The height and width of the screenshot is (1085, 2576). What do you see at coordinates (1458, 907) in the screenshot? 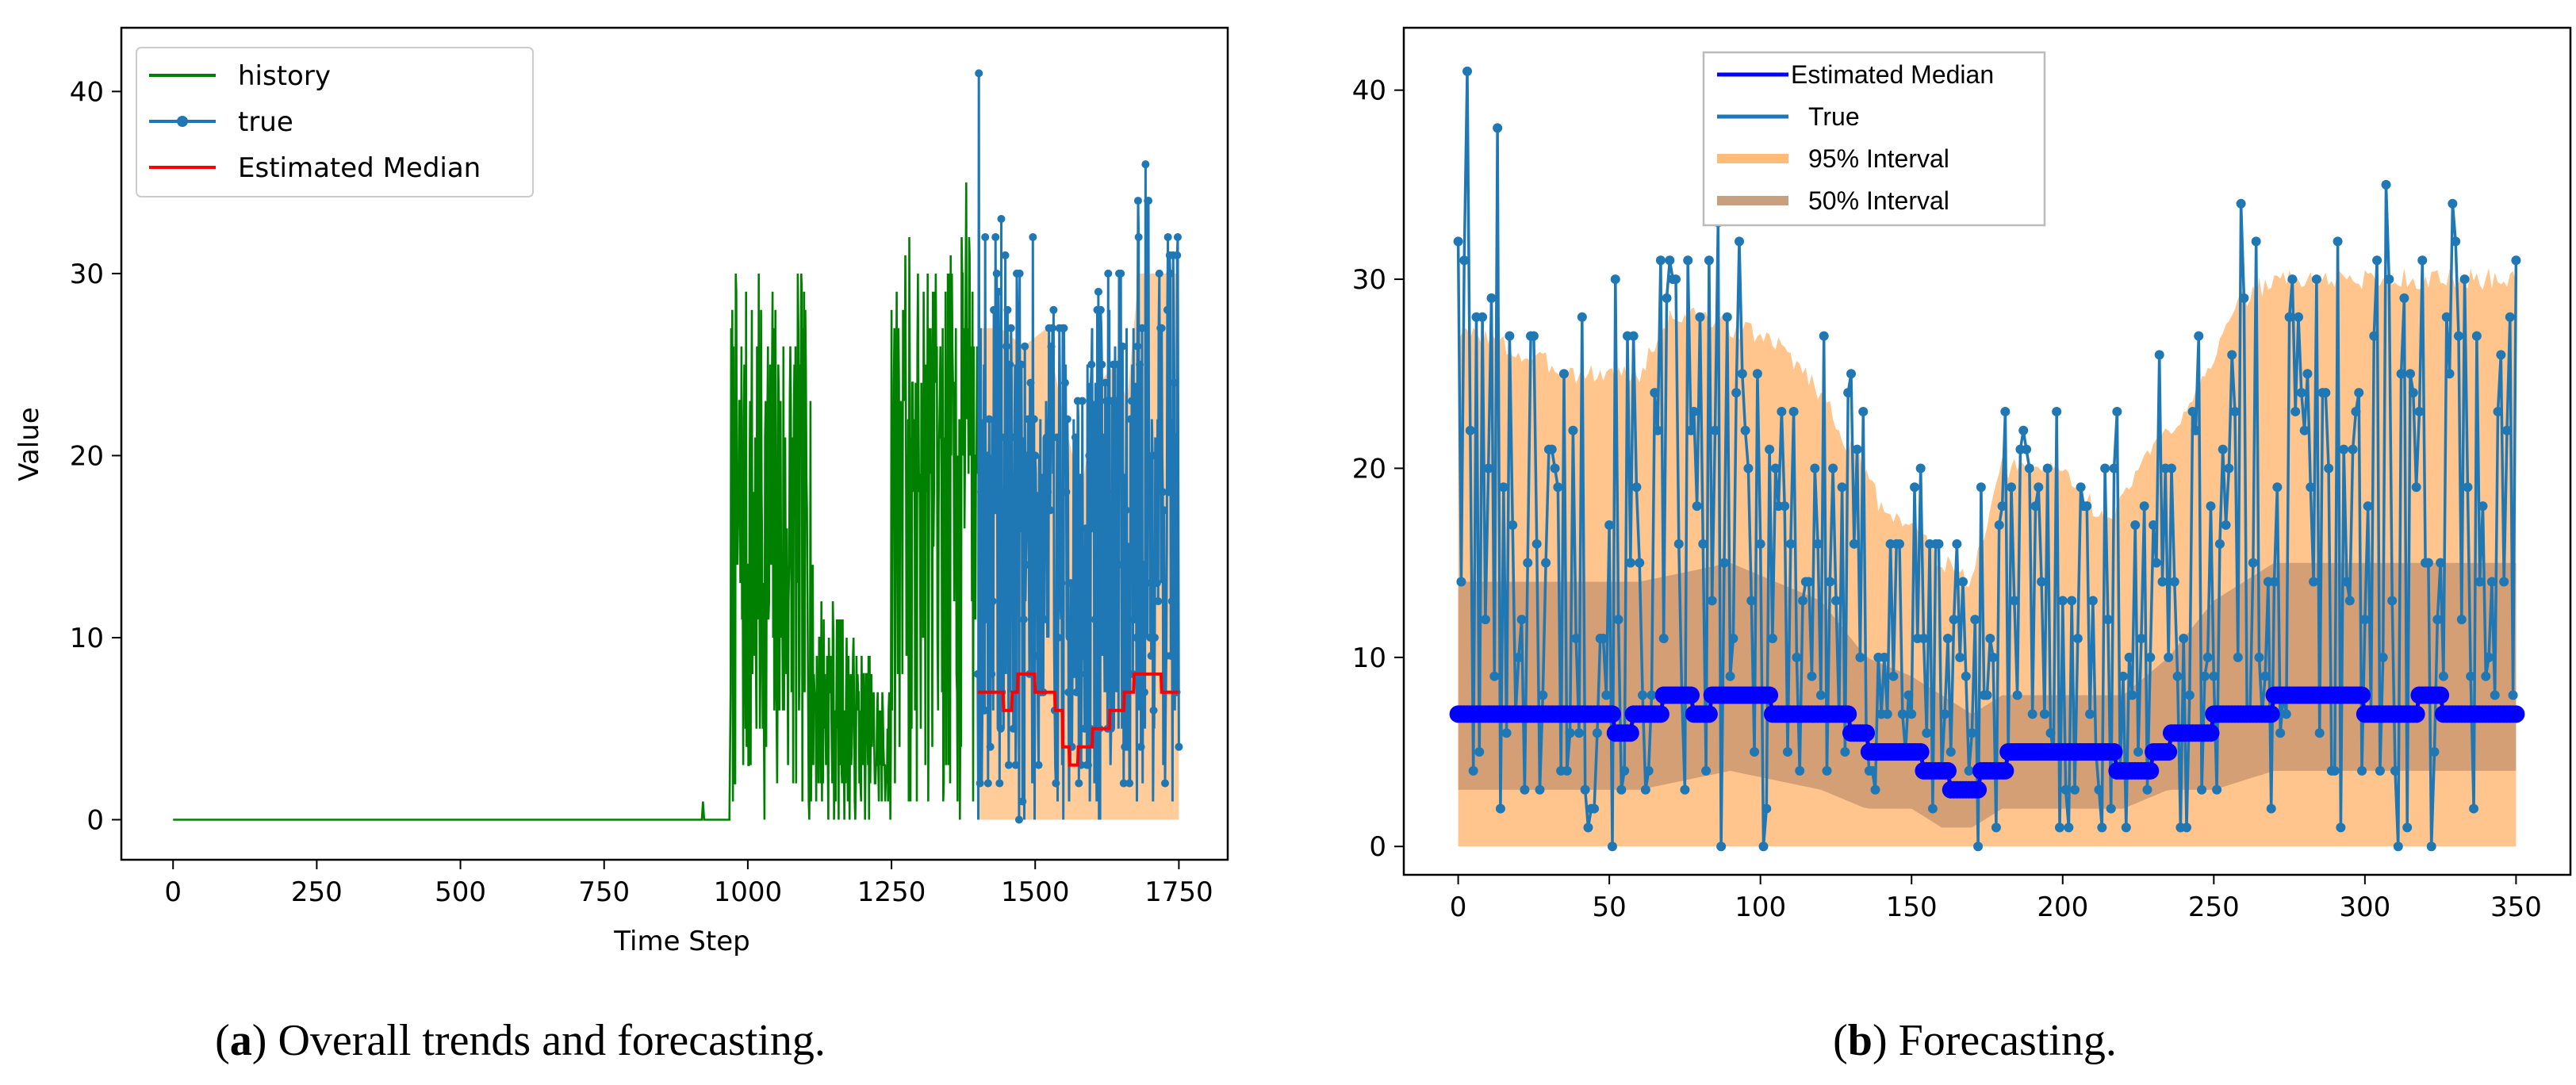
I see `panel-b-xtick-label: 0` at bounding box center [1458, 907].